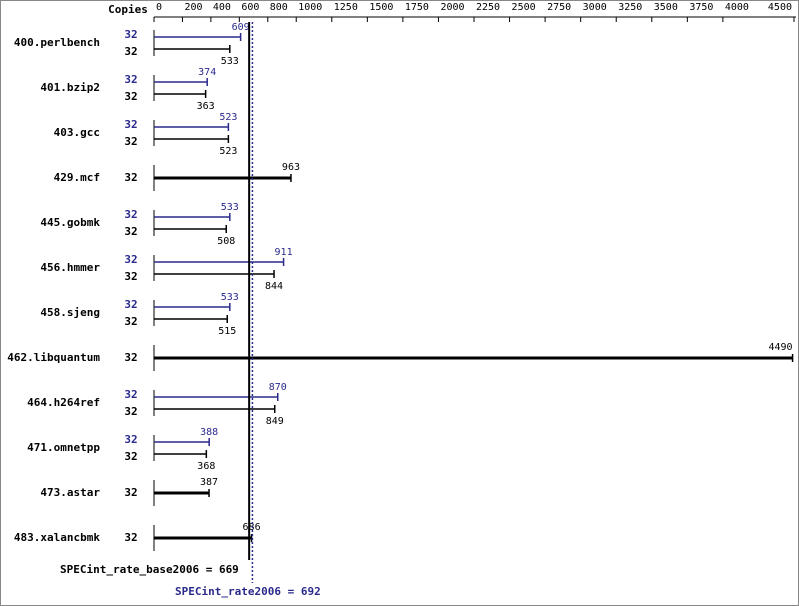 This screenshot has width=799, height=606. I want to click on x-tick-label: 3500, so click(666, 7).